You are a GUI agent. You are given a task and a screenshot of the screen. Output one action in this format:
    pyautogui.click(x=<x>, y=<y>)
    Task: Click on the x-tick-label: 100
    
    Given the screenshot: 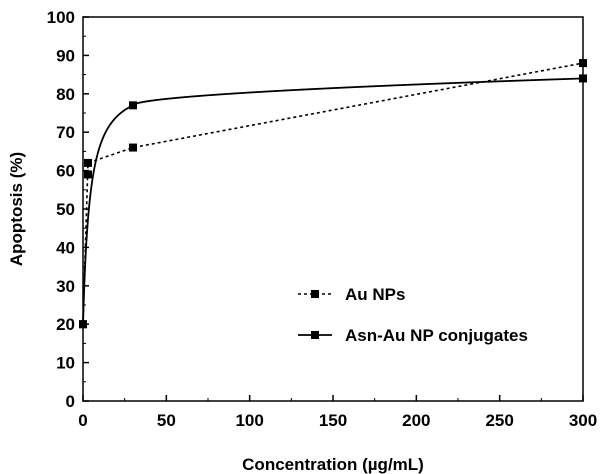 What is the action you would take?
    pyautogui.click(x=249, y=420)
    